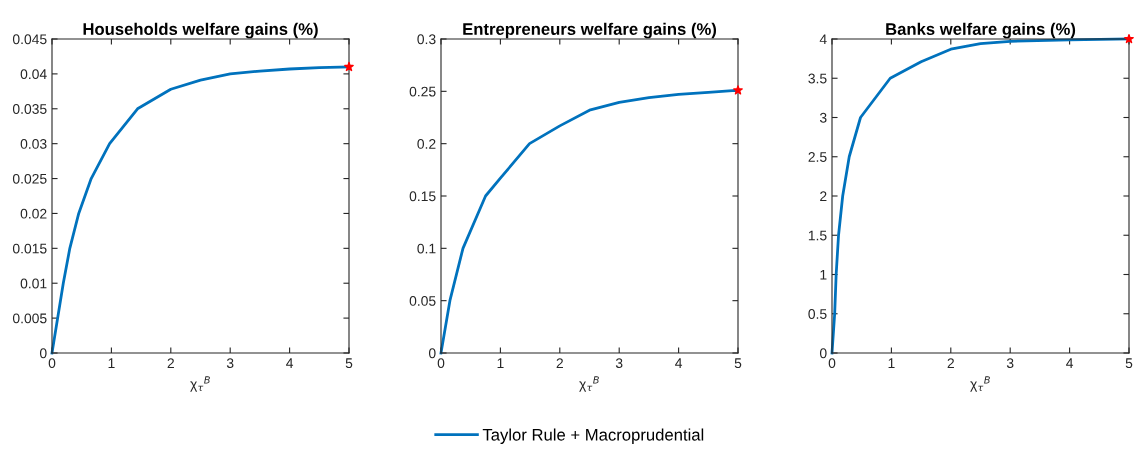 The height and width of the screenshot is (459, 1140). Describe the element at coordinates (593, 436) in the screenshot. I see `legend-label: Taylor Rule + Macroprudential` at that location.